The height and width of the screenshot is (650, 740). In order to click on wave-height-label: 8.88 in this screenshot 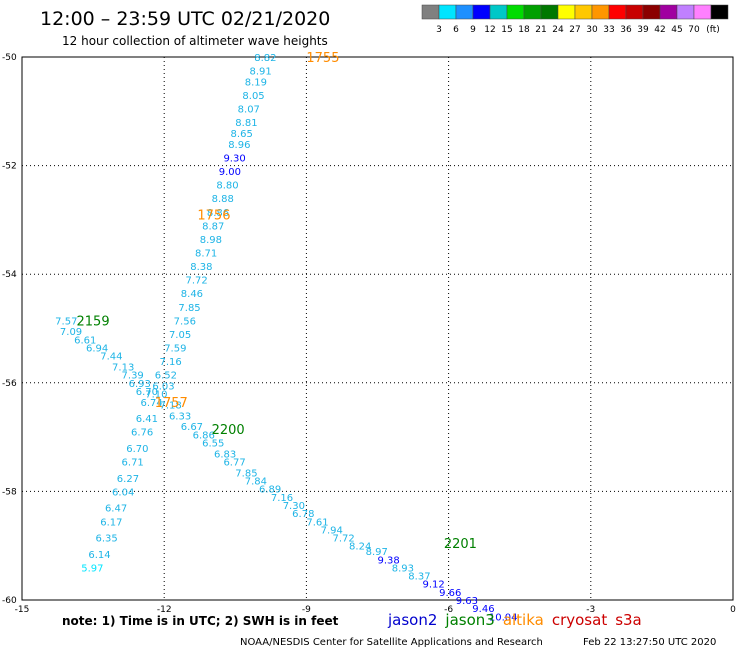, I will do `click(223, 199)`.